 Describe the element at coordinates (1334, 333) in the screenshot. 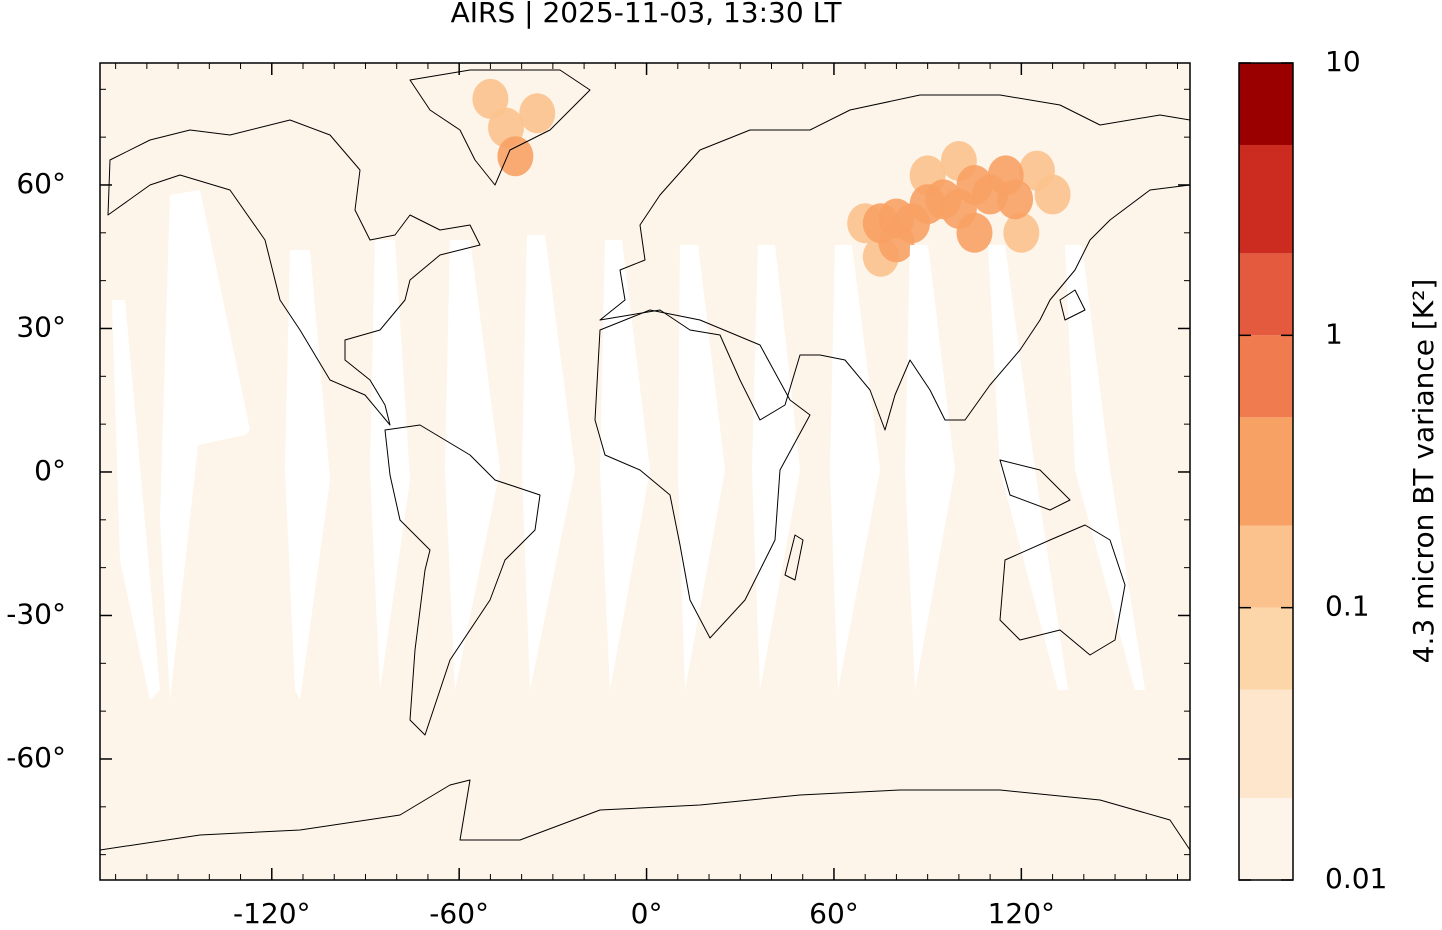

I see `colorbar-tick-label: 1` at that location.